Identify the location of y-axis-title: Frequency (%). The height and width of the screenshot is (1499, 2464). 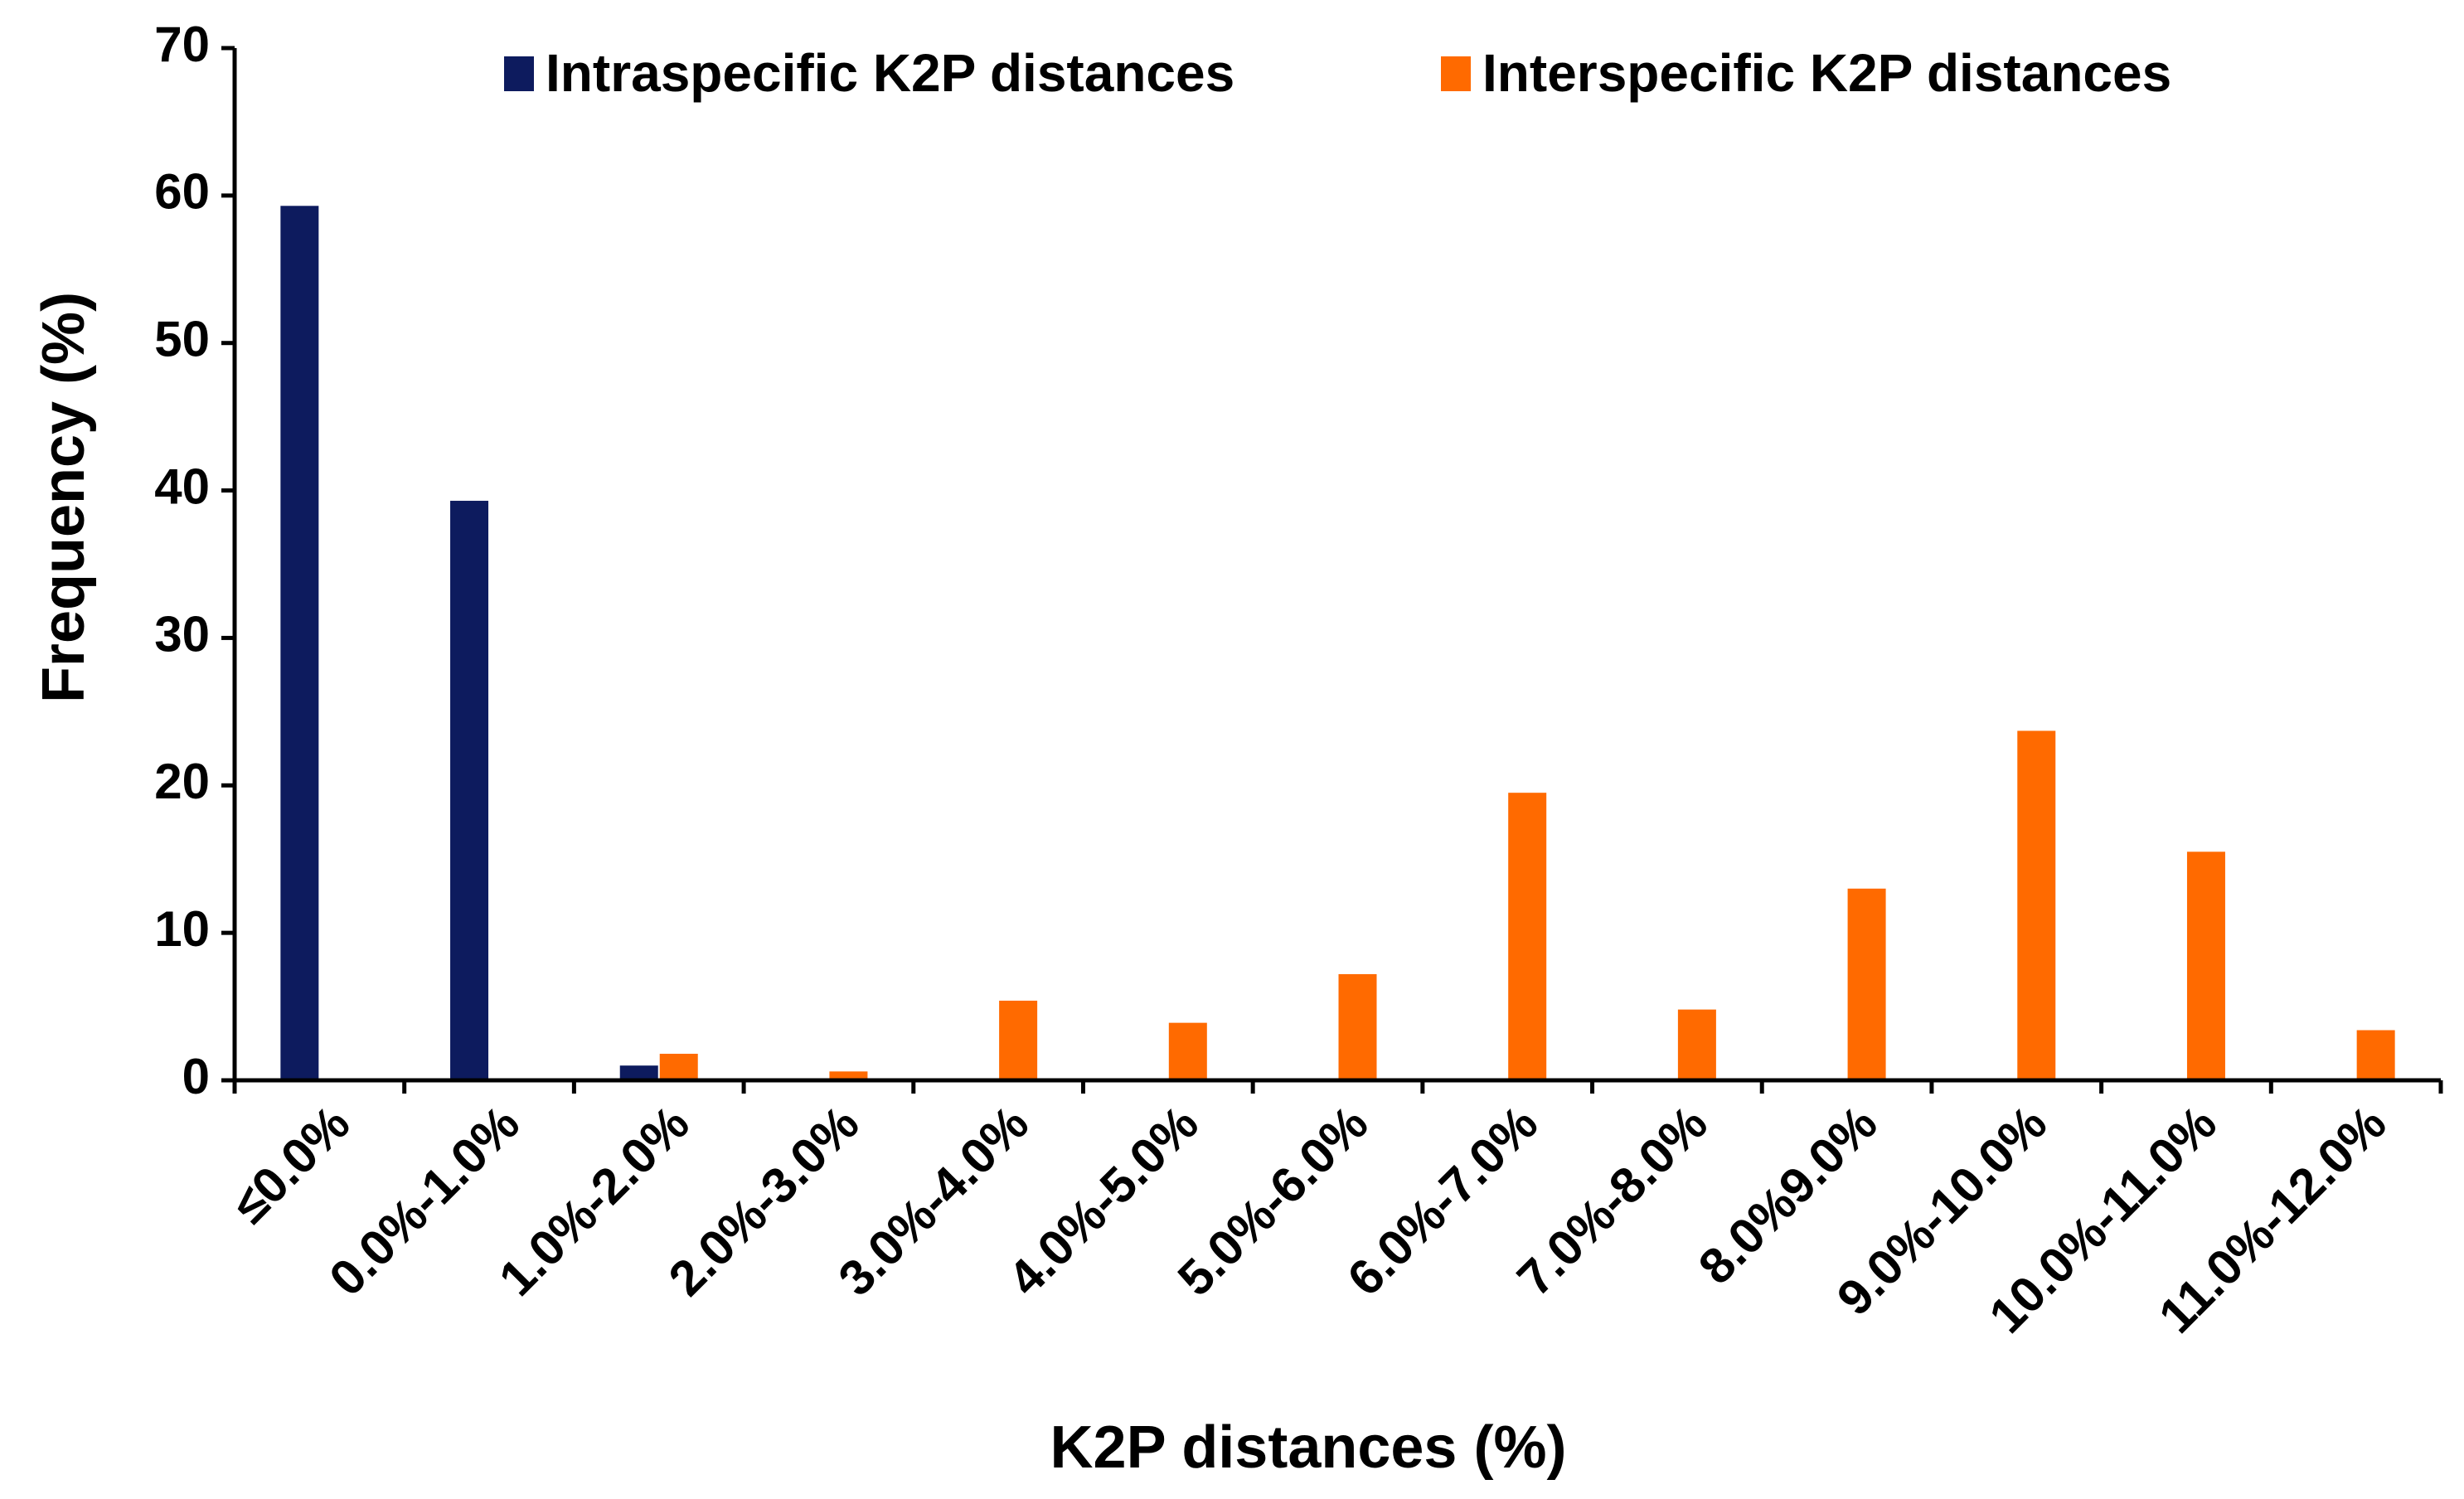
(64, 497).